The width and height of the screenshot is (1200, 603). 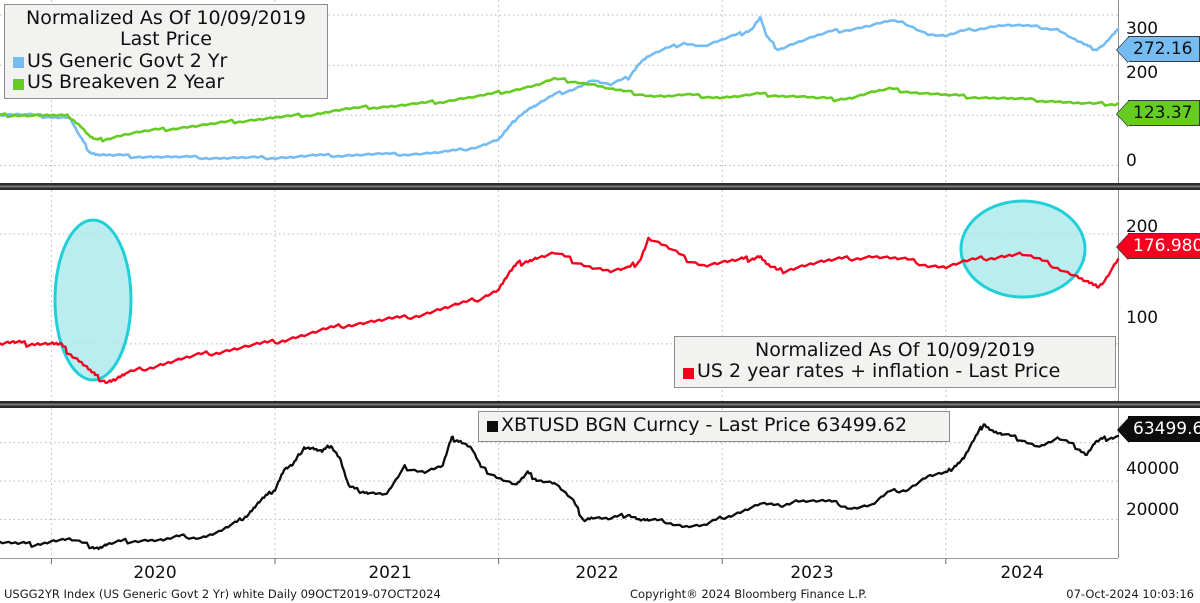 What do you see at coordinates (1130, 594) in the screenshot?
I see `footer-timestamp: 07-Oct-2024 10:03:16` at bounding box center [1130, 594].